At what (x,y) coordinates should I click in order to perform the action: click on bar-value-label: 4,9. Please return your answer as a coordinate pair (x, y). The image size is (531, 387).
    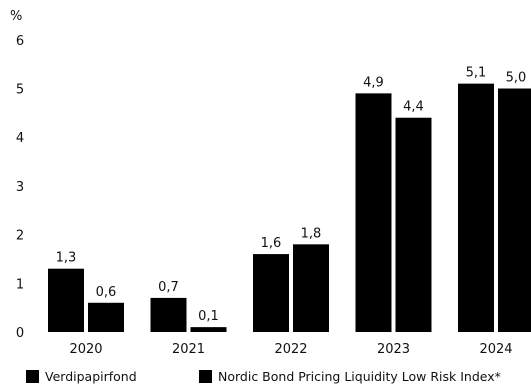
    Looking at the image, I should click on (373, 82).